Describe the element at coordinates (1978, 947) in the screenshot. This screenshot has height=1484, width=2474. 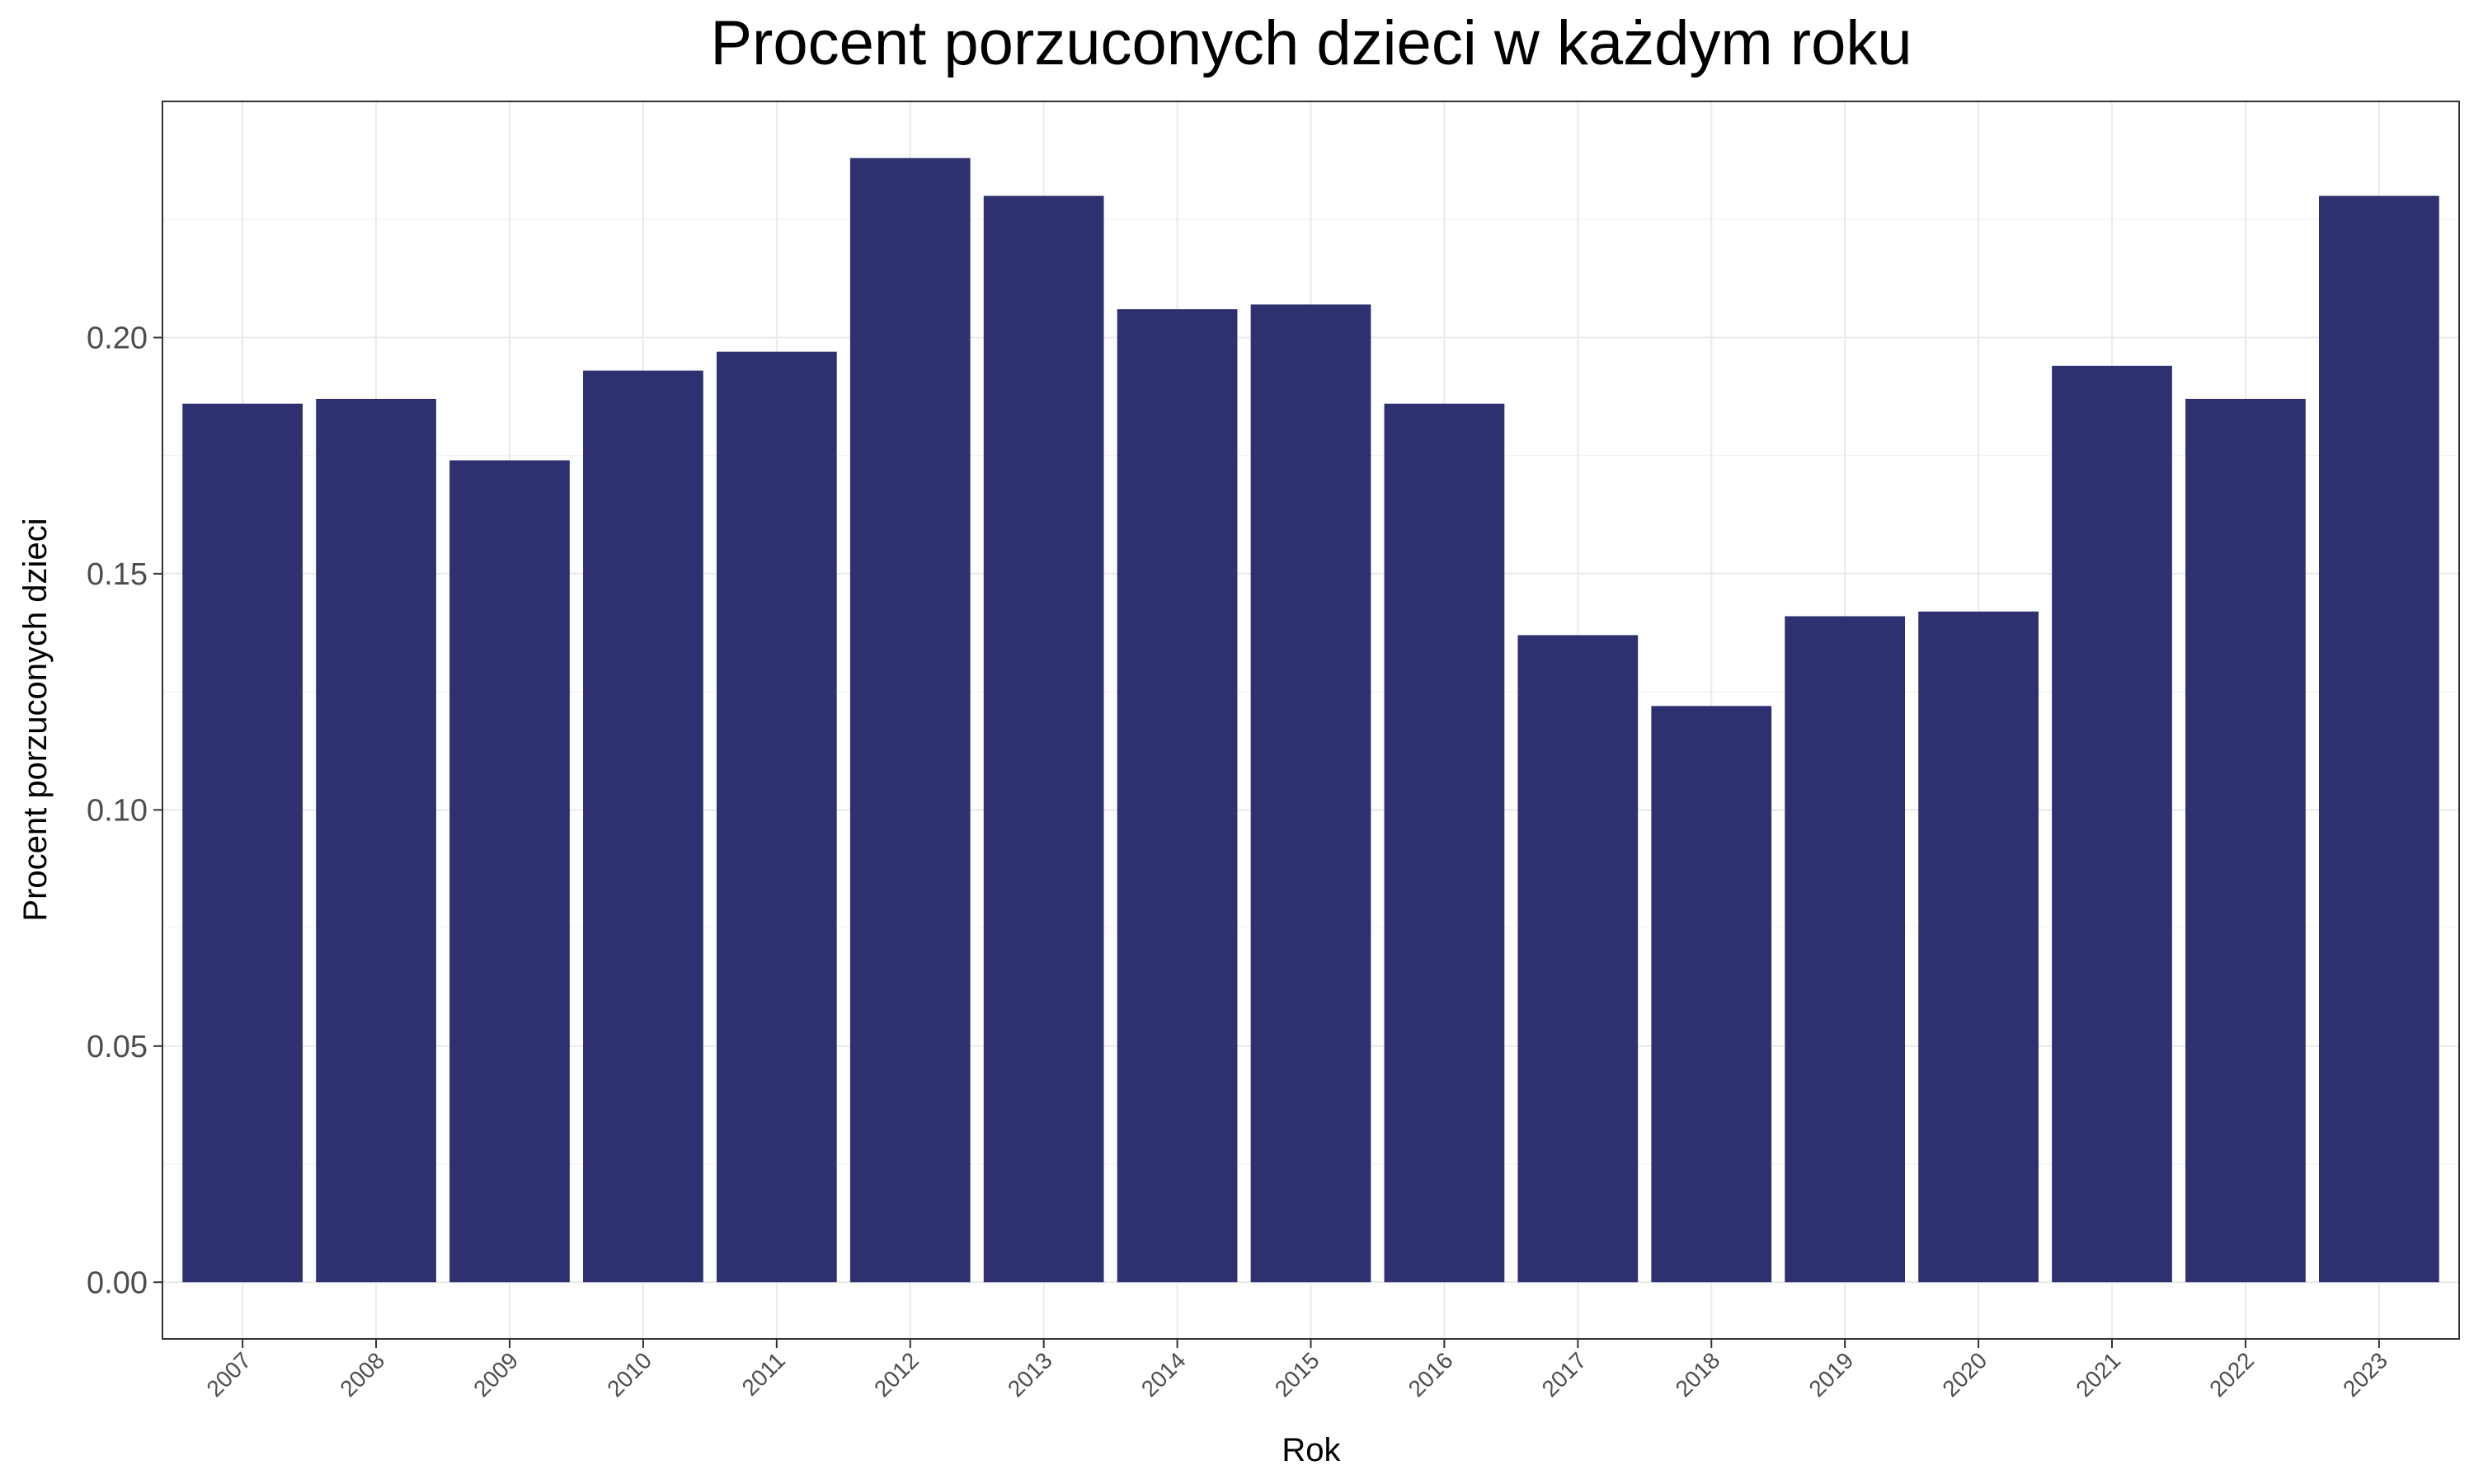
I see `bar-2020` at that location.